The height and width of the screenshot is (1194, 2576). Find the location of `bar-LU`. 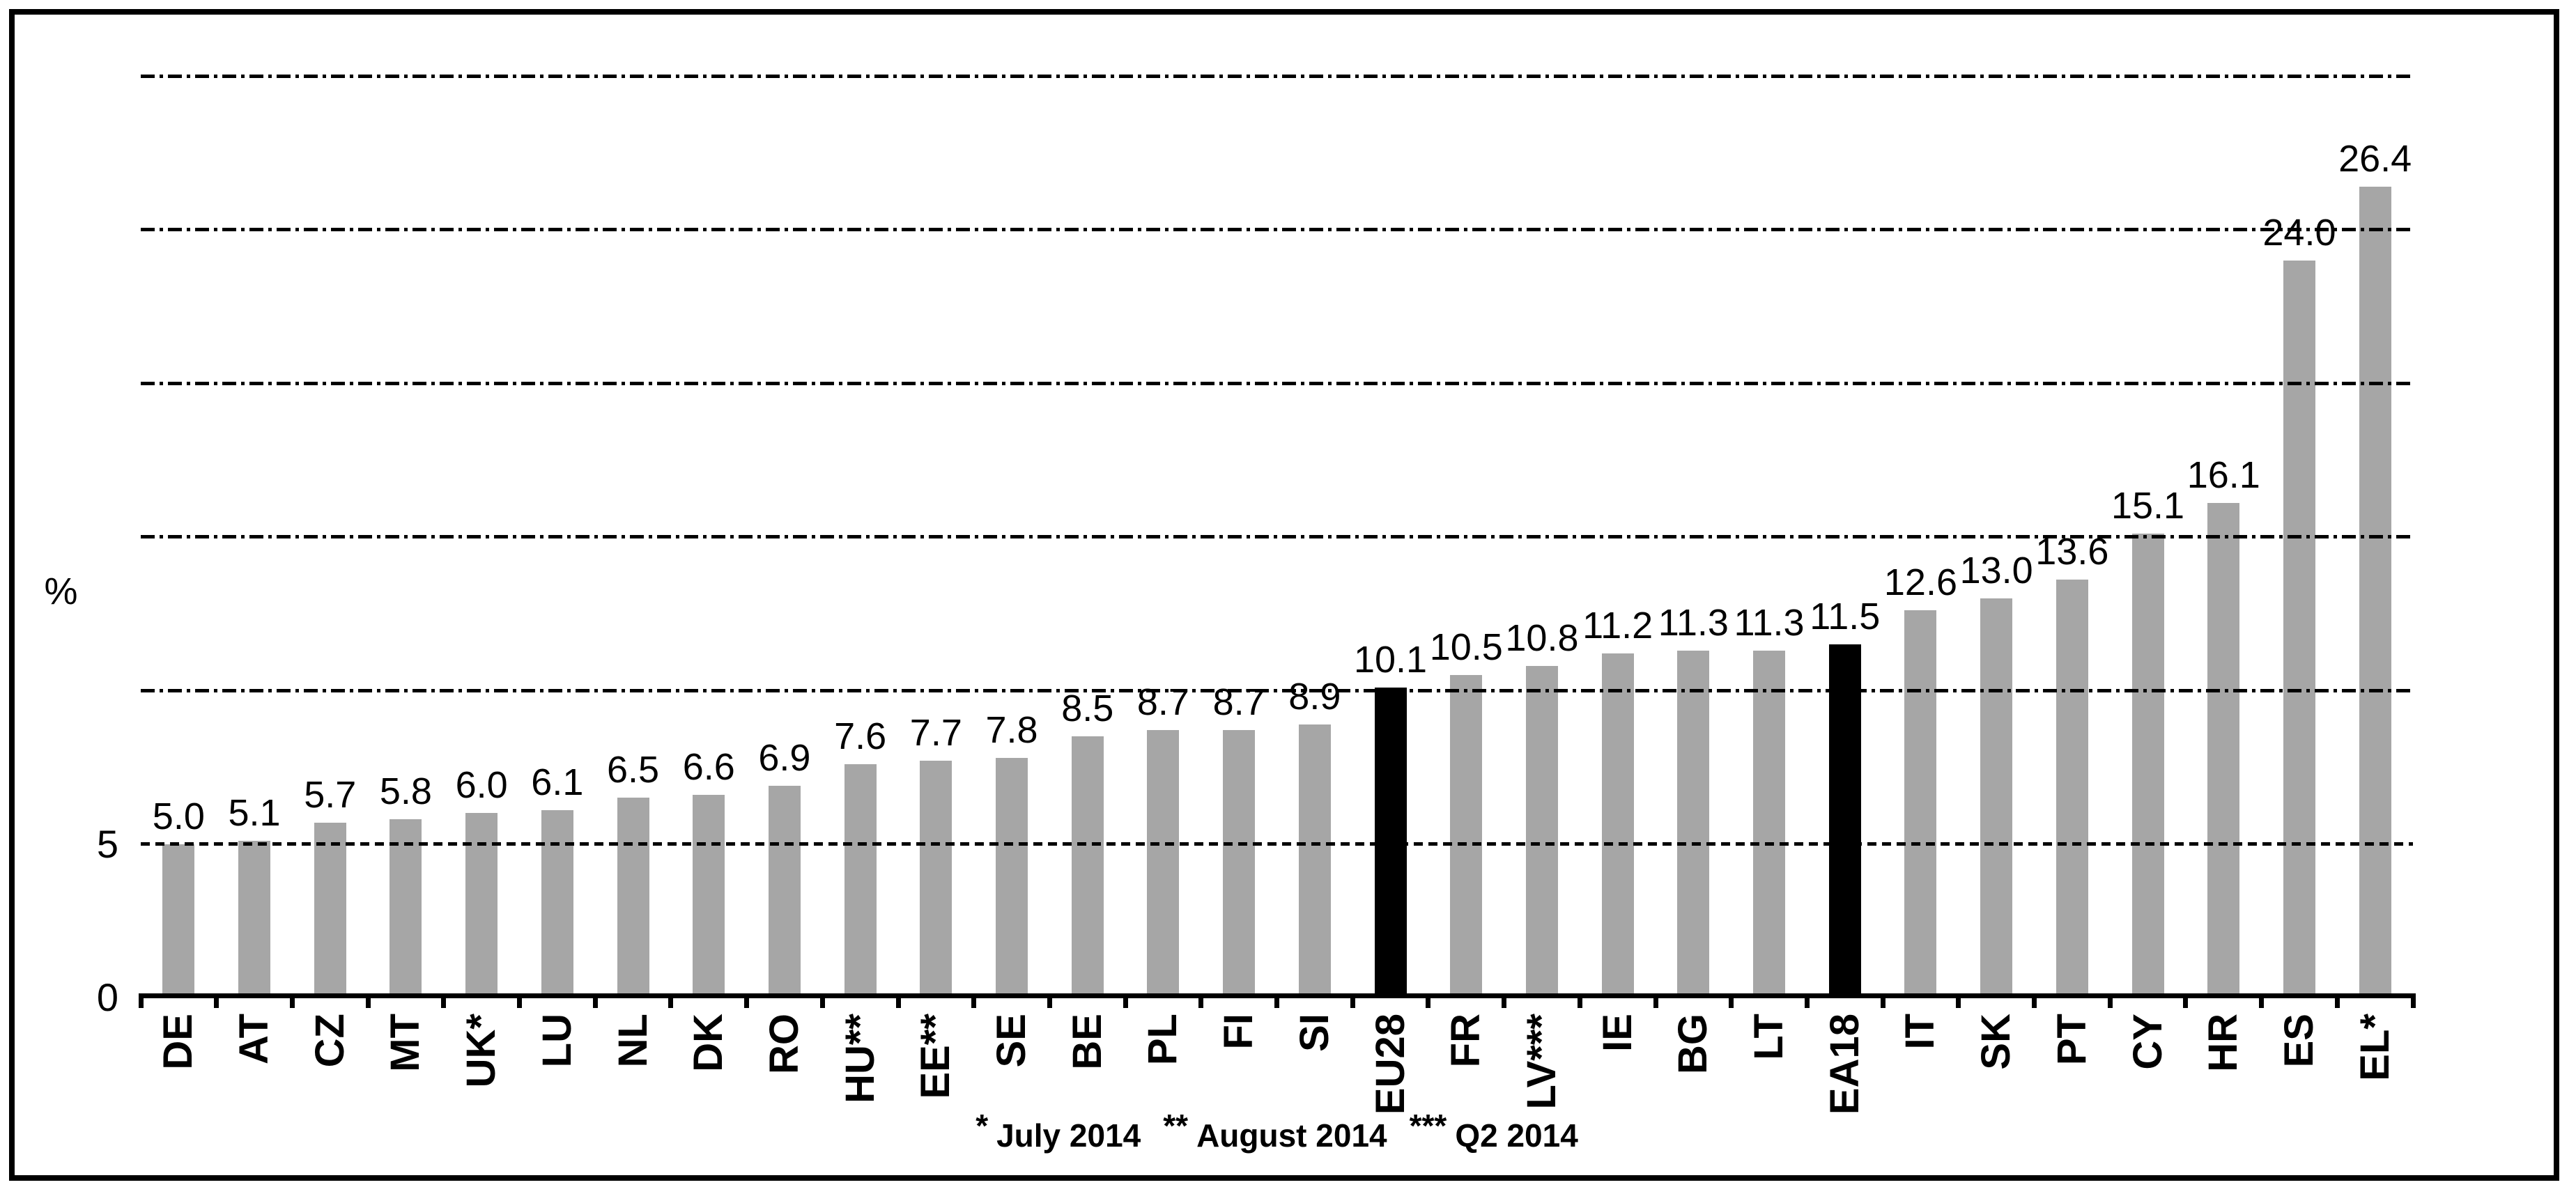

bar-LU is located at coordinates (557, 903).